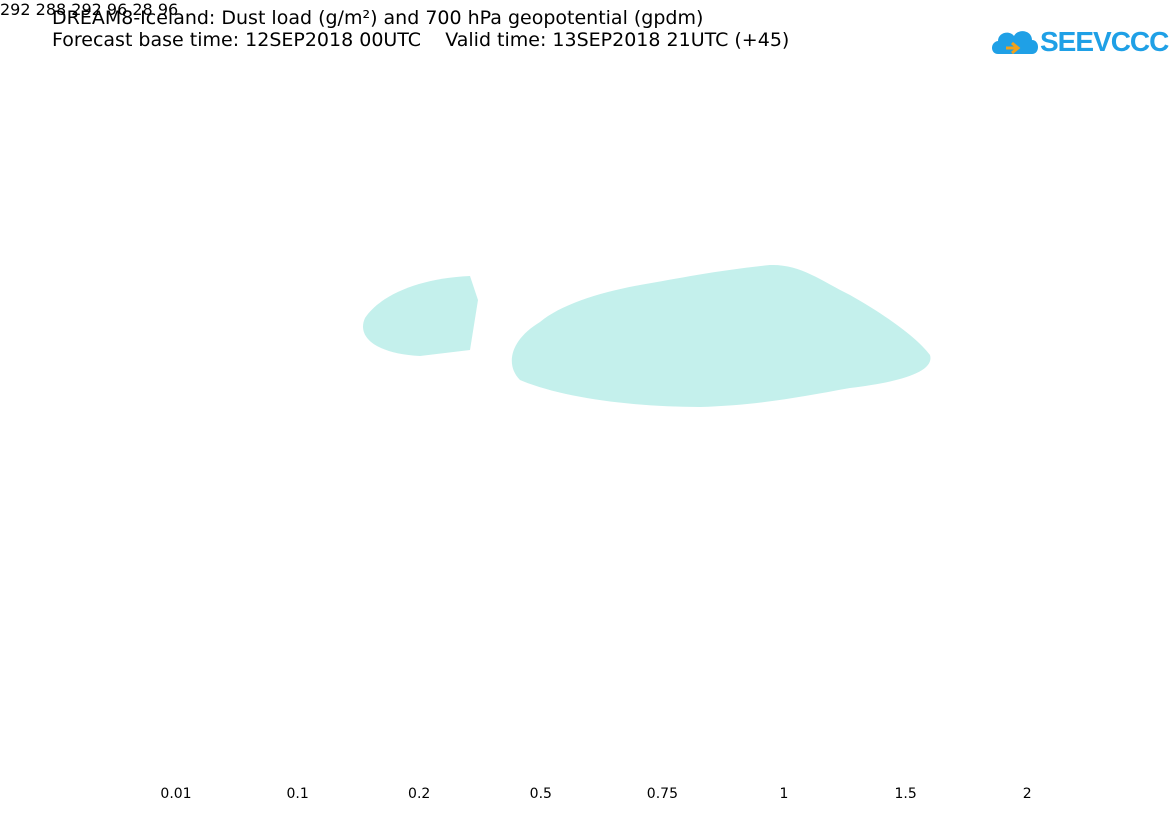 Image resolution: width=1175 pixels, height=815 pixels. I want to click on dust-load-shading, so click(647, 335).